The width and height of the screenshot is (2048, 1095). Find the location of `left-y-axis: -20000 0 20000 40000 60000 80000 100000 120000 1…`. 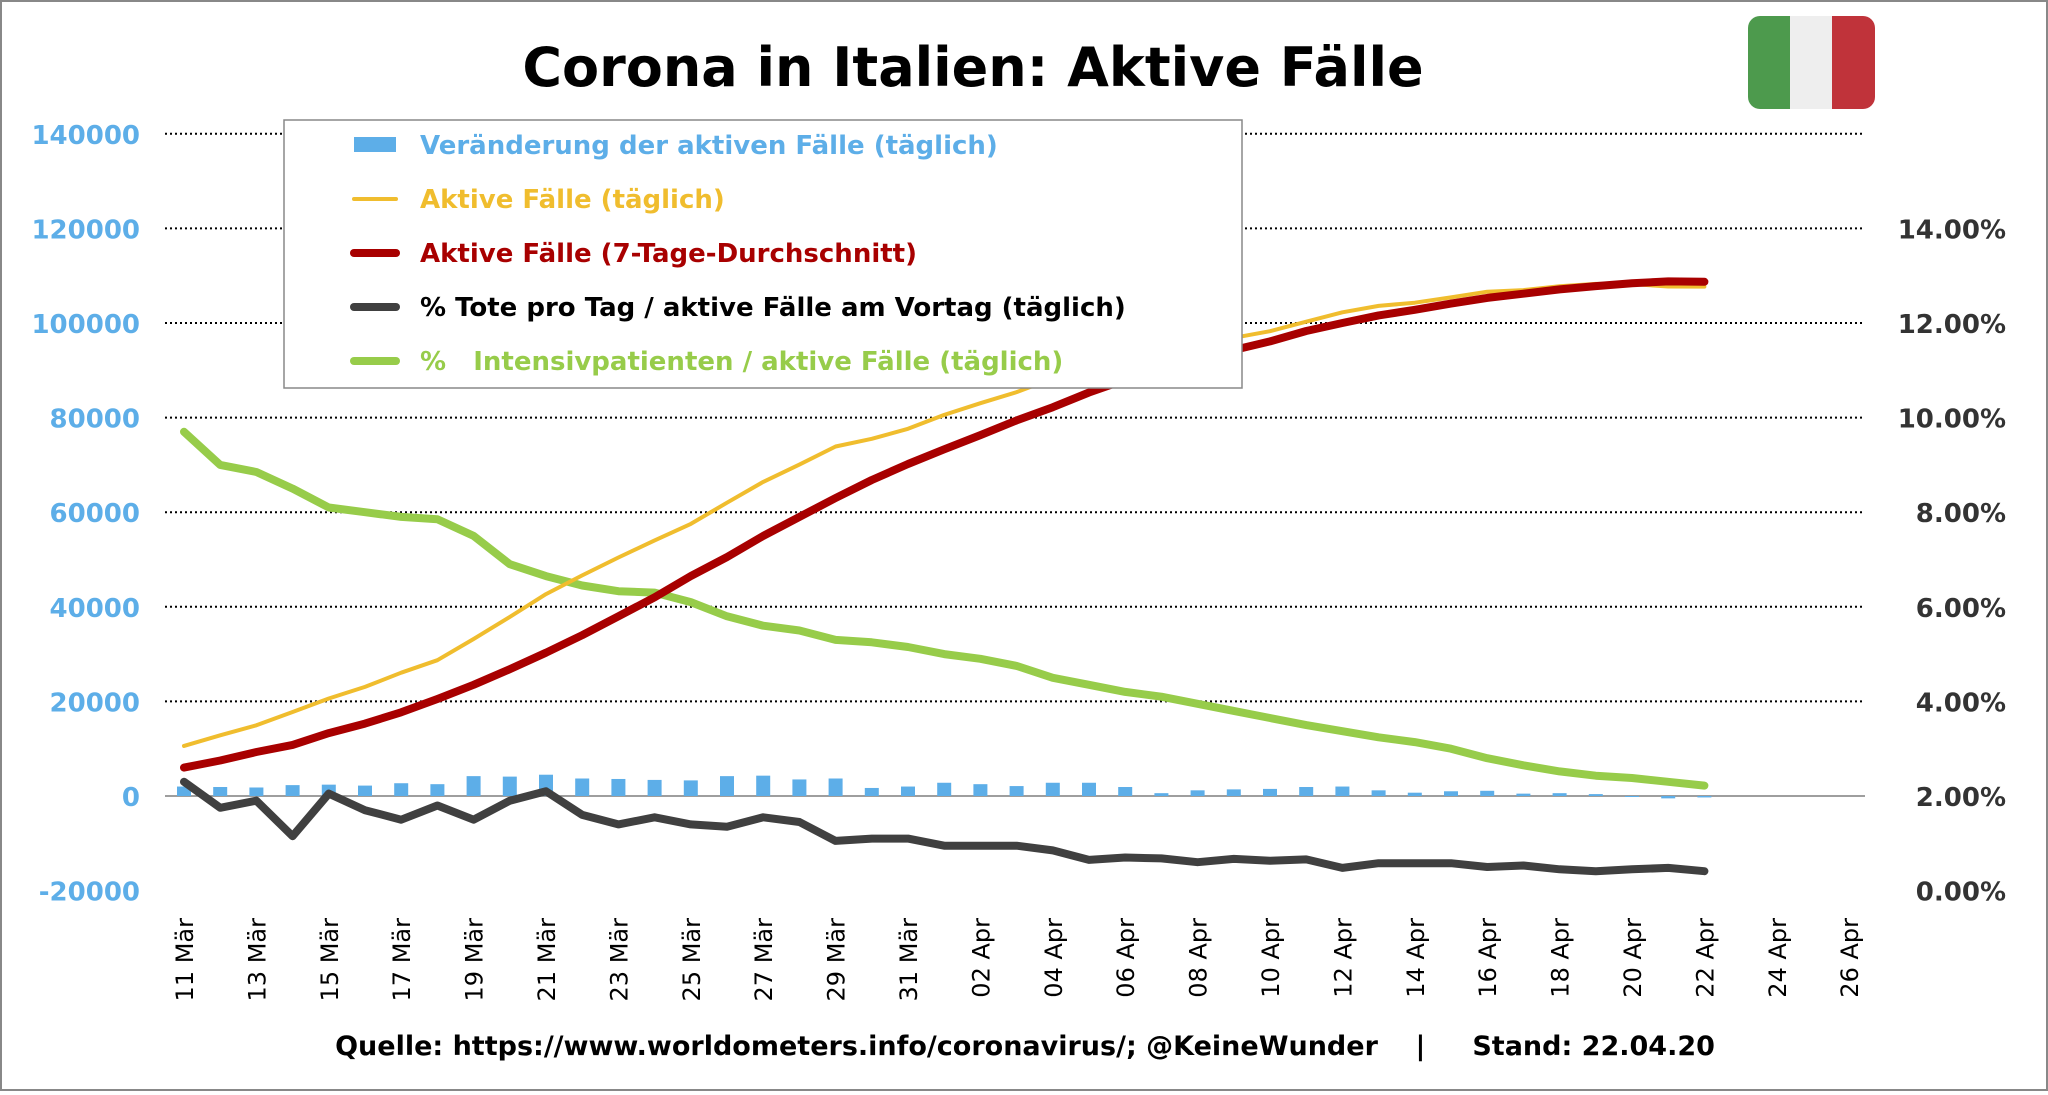

left-y-axis: -20000 0 20000 40000 60000 80000 100000 120000 1… is located at coordinates (85, 514).